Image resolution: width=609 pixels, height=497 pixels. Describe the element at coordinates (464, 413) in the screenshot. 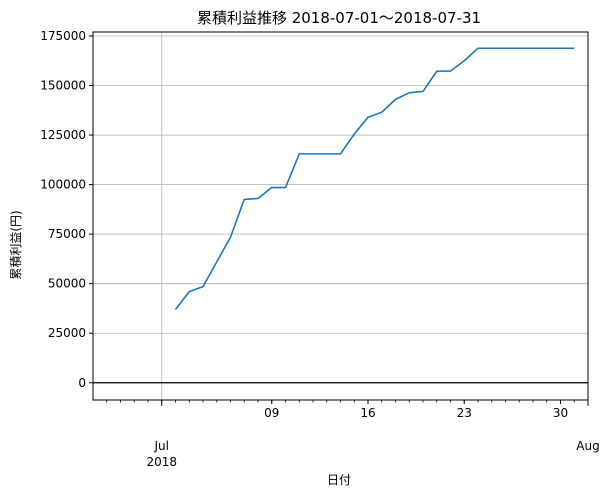

I see `x-minor-tick-label: 23` at that location.